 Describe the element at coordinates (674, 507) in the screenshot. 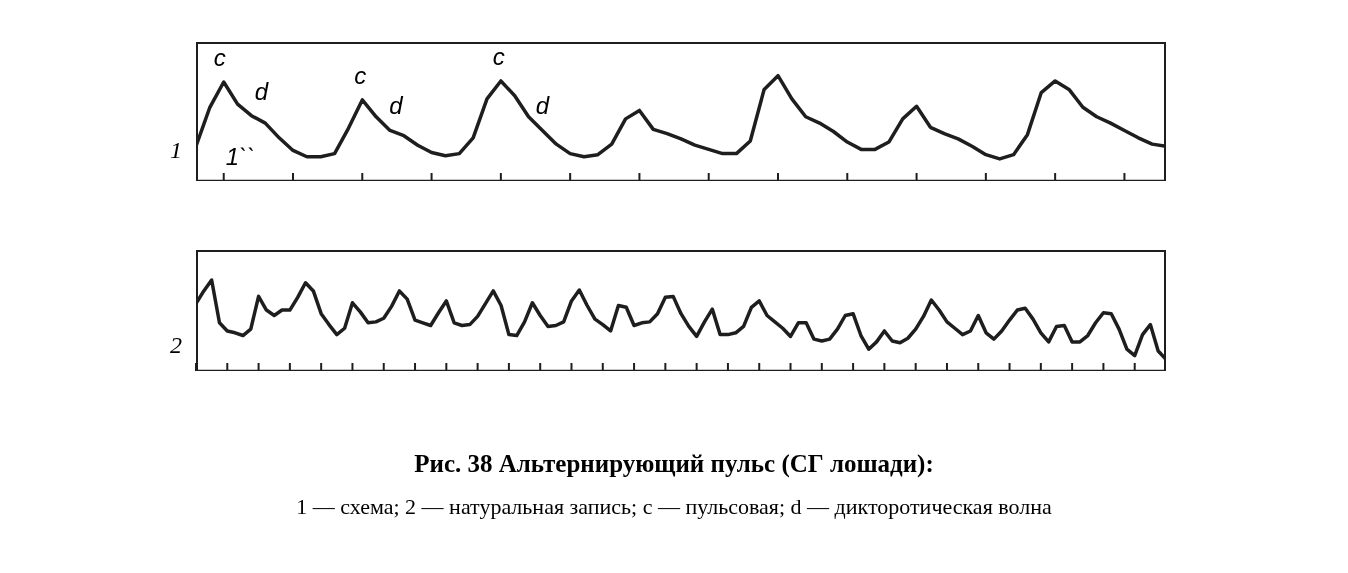

I see `text: 1 — схема; 2 — натуральная запись; c — пульсовая; d — дикторотическая волна` at that location.